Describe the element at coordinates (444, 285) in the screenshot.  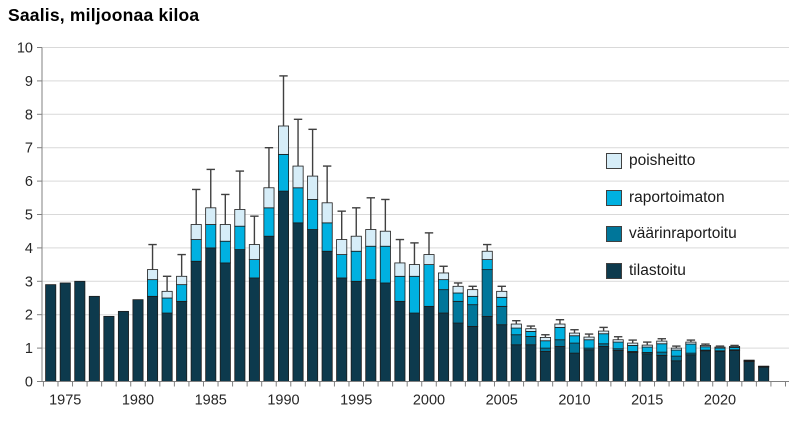
I see `bar-segment-raportoimaton-2001` at that location.